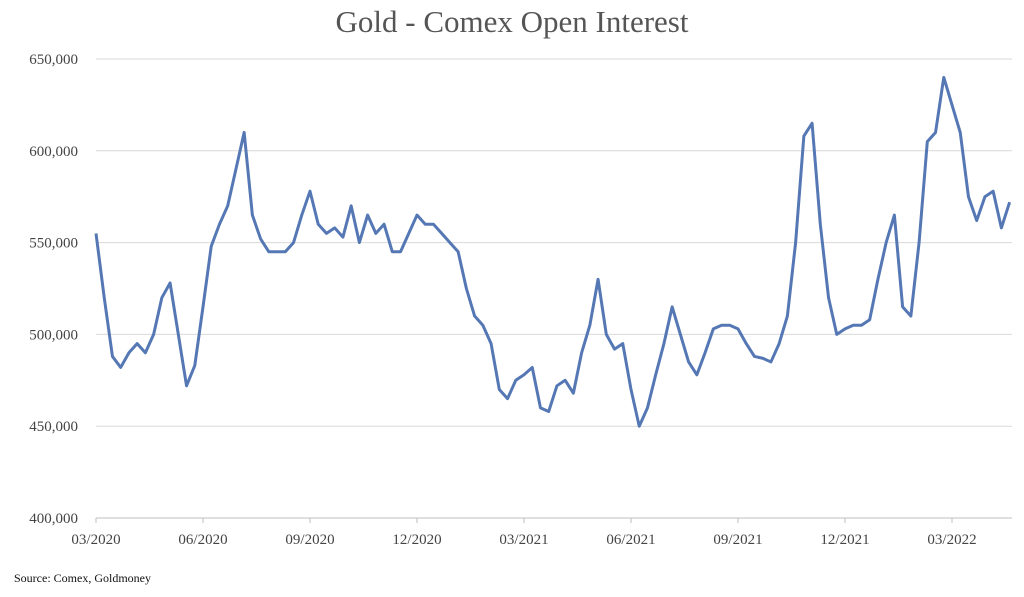  What do you see at coordinates (53, 152) in the screenshot?
I see `y-tick-label: 600,000` at bounding box center [53, 152].